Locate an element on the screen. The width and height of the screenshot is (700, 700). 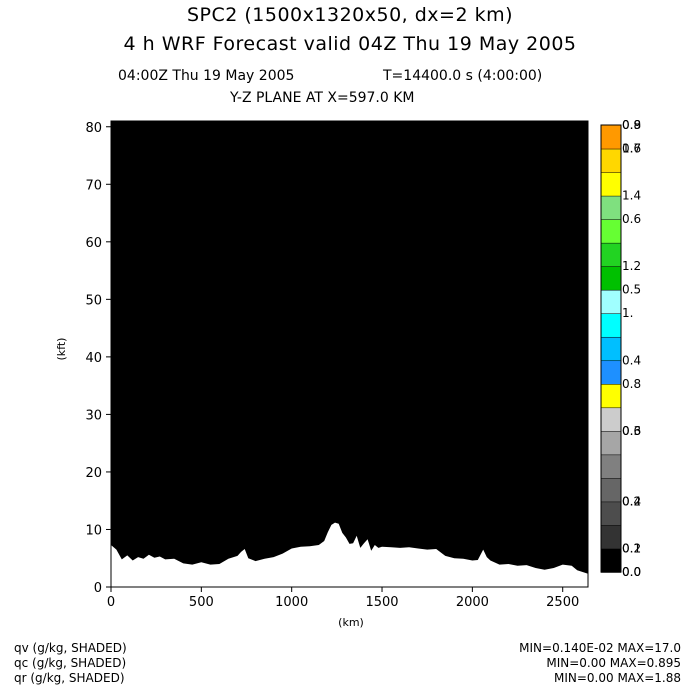
terrain-profile is located at coordinates (349, 554).